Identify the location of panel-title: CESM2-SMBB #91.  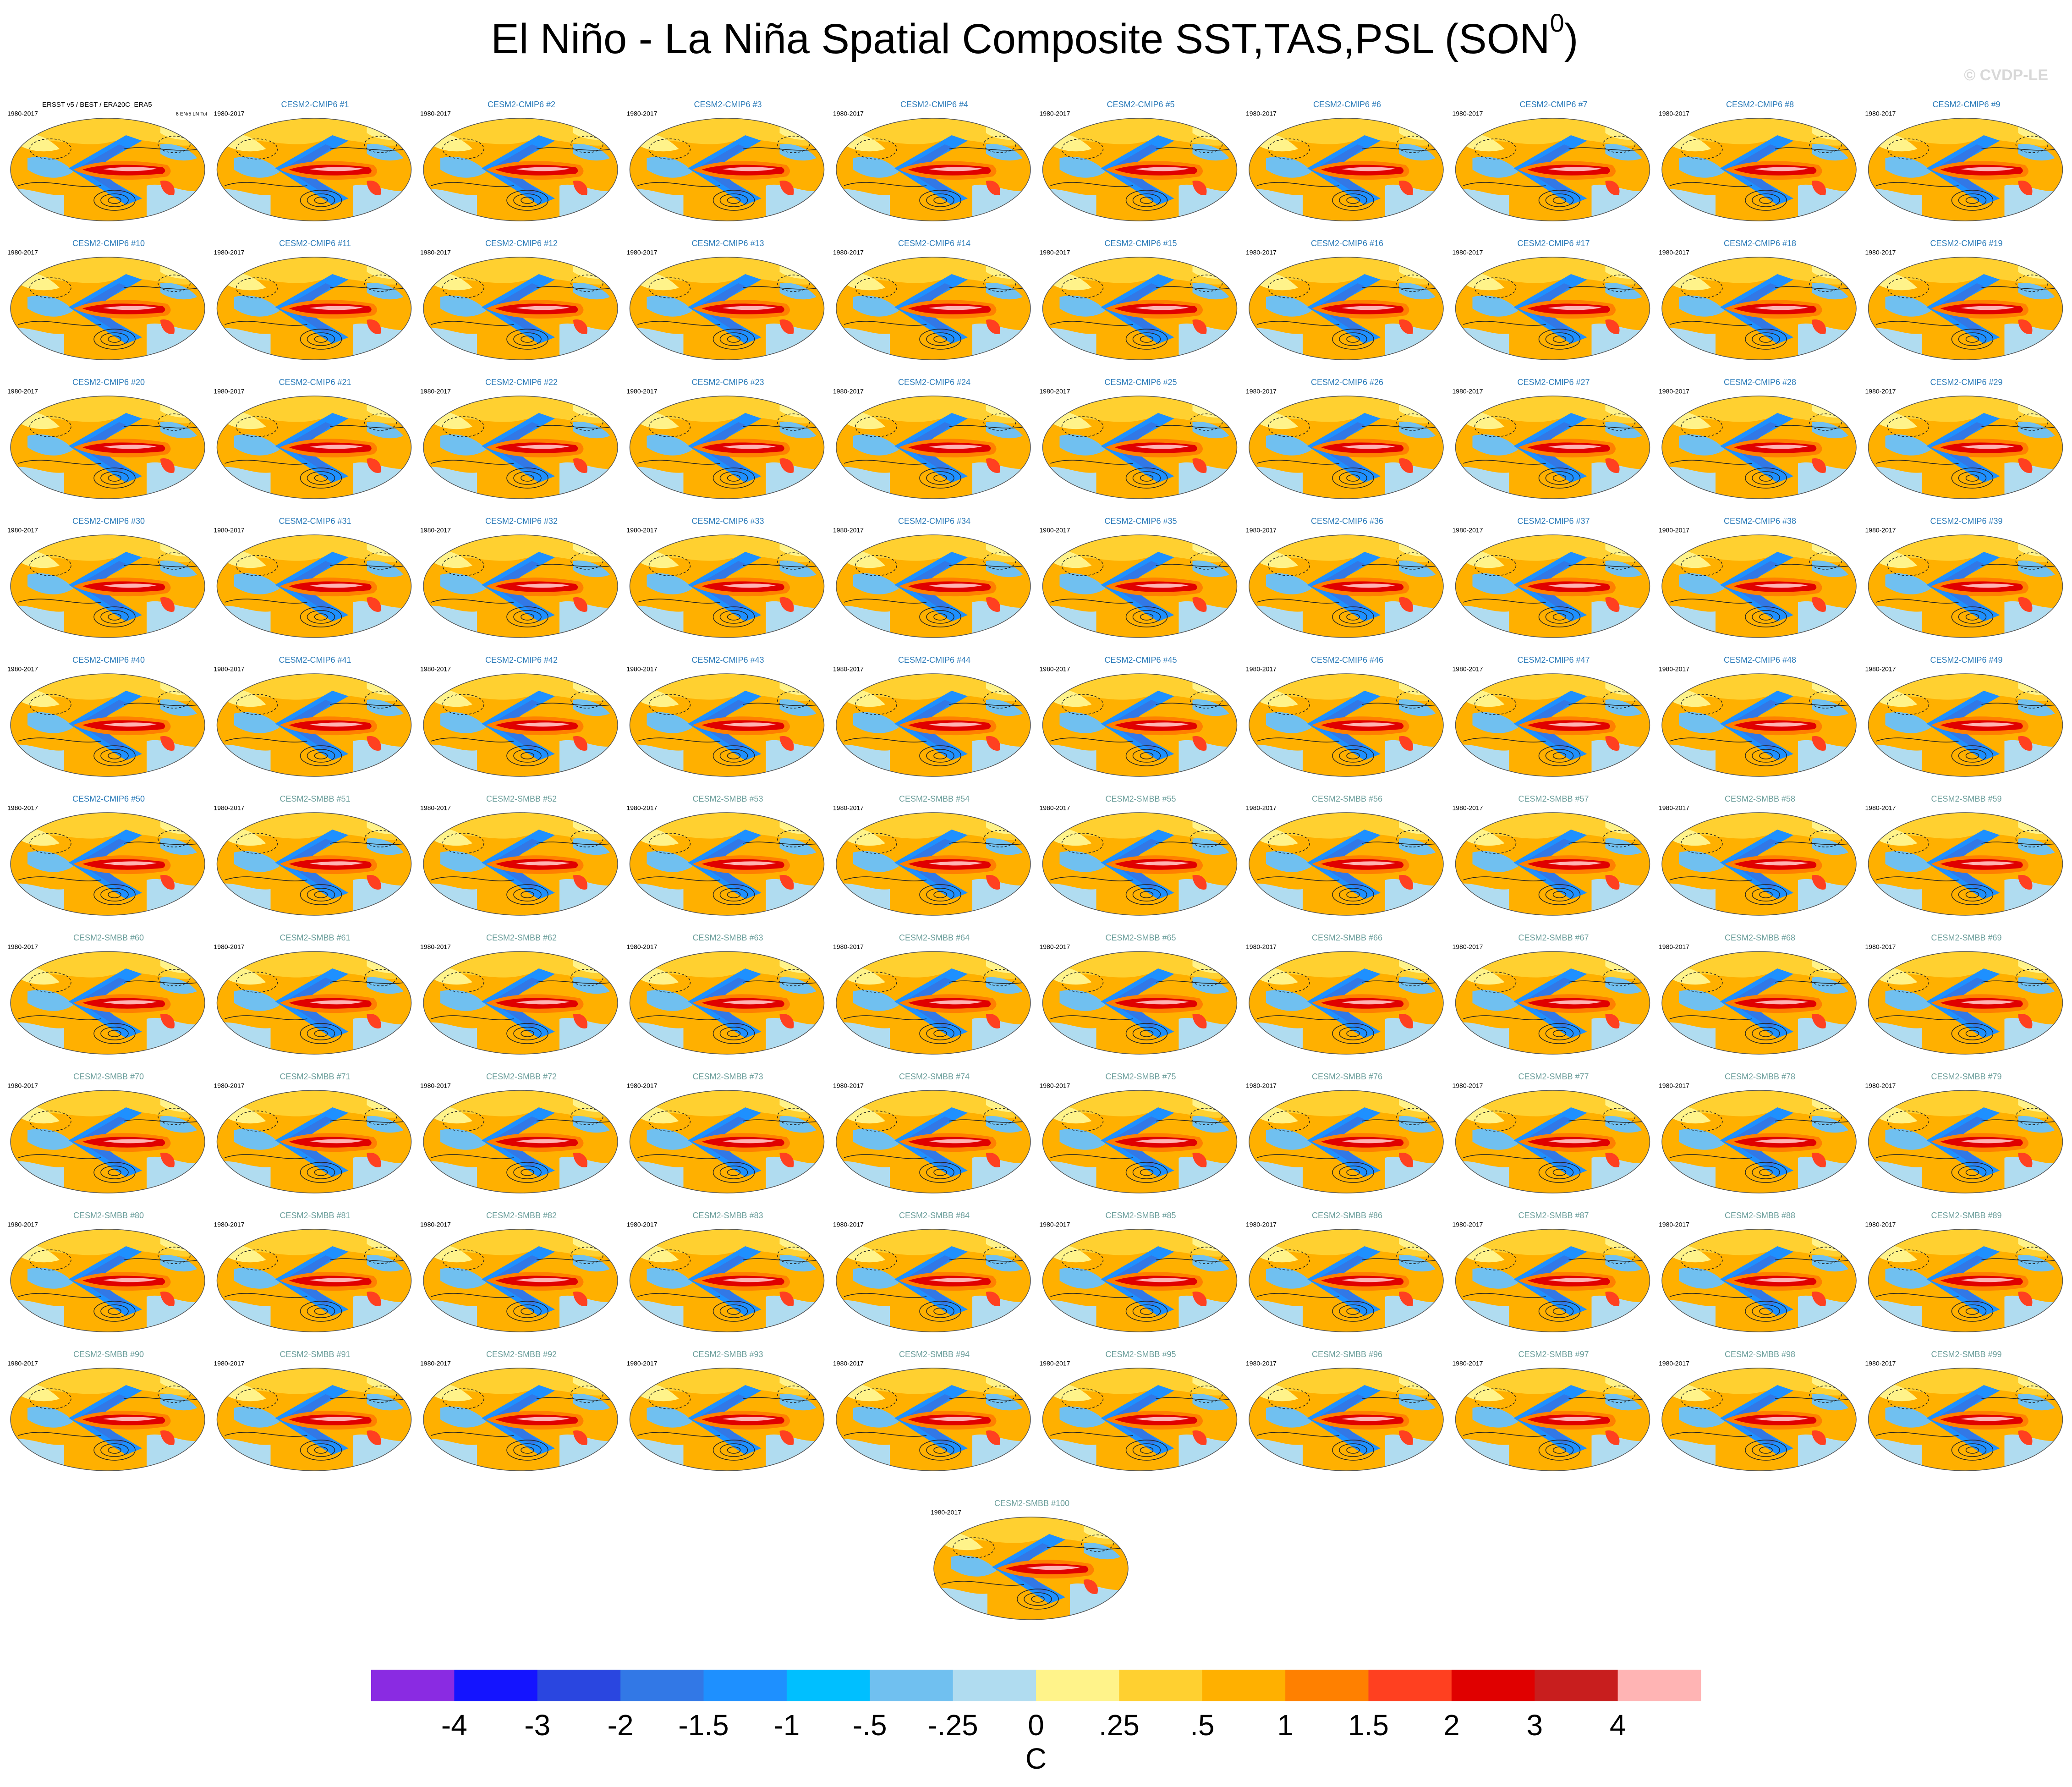
(315, 1354).